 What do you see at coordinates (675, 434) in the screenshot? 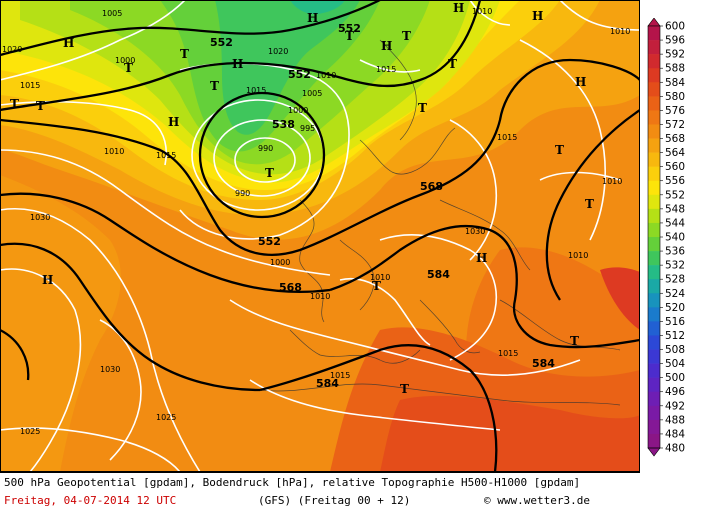
I see `scale-label: 484` at bounding box center [675, 434].